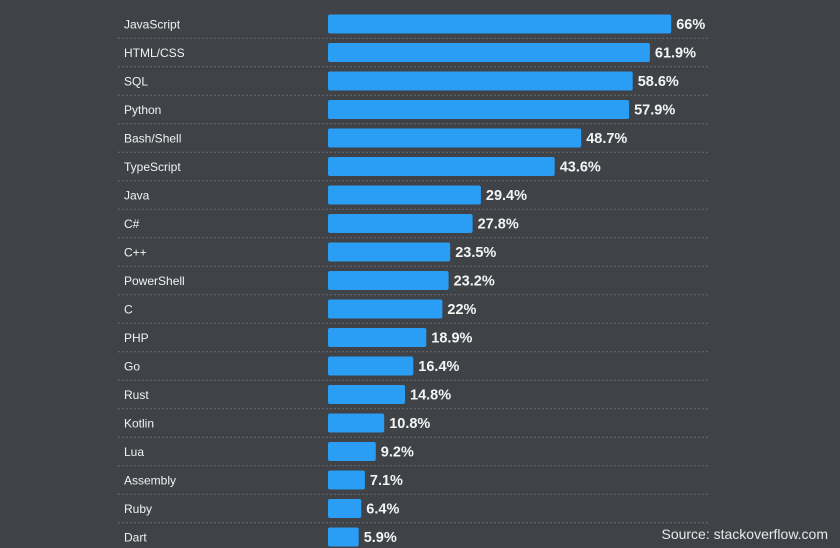 The image size is (840, 548). Describe the element at coordinates (474, 282) in the screenshot. I see `value-label: 23.2%` at that location.